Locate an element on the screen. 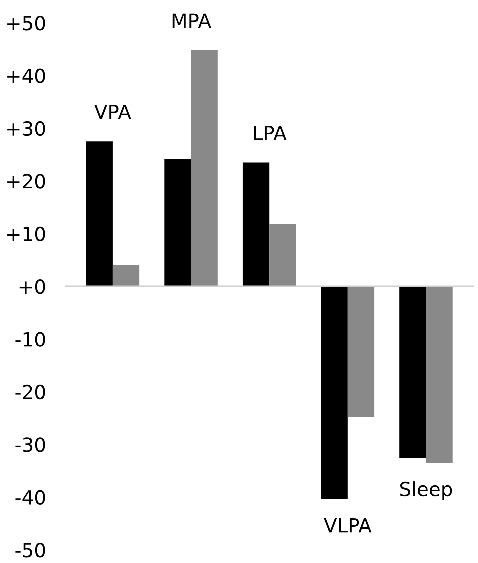 Image resolution: width=478 pixels, height=563 pixels. y-tick-label: +40 is located at coordinates (27, 76).